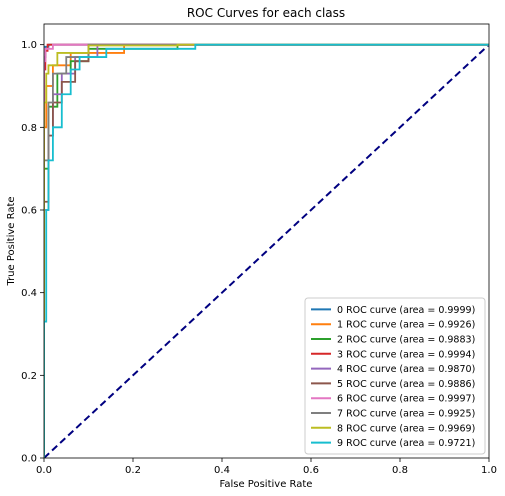 This screenshot has height=496, width=505. I want to click on y-tick-label: 1.0, so click(29, 45).